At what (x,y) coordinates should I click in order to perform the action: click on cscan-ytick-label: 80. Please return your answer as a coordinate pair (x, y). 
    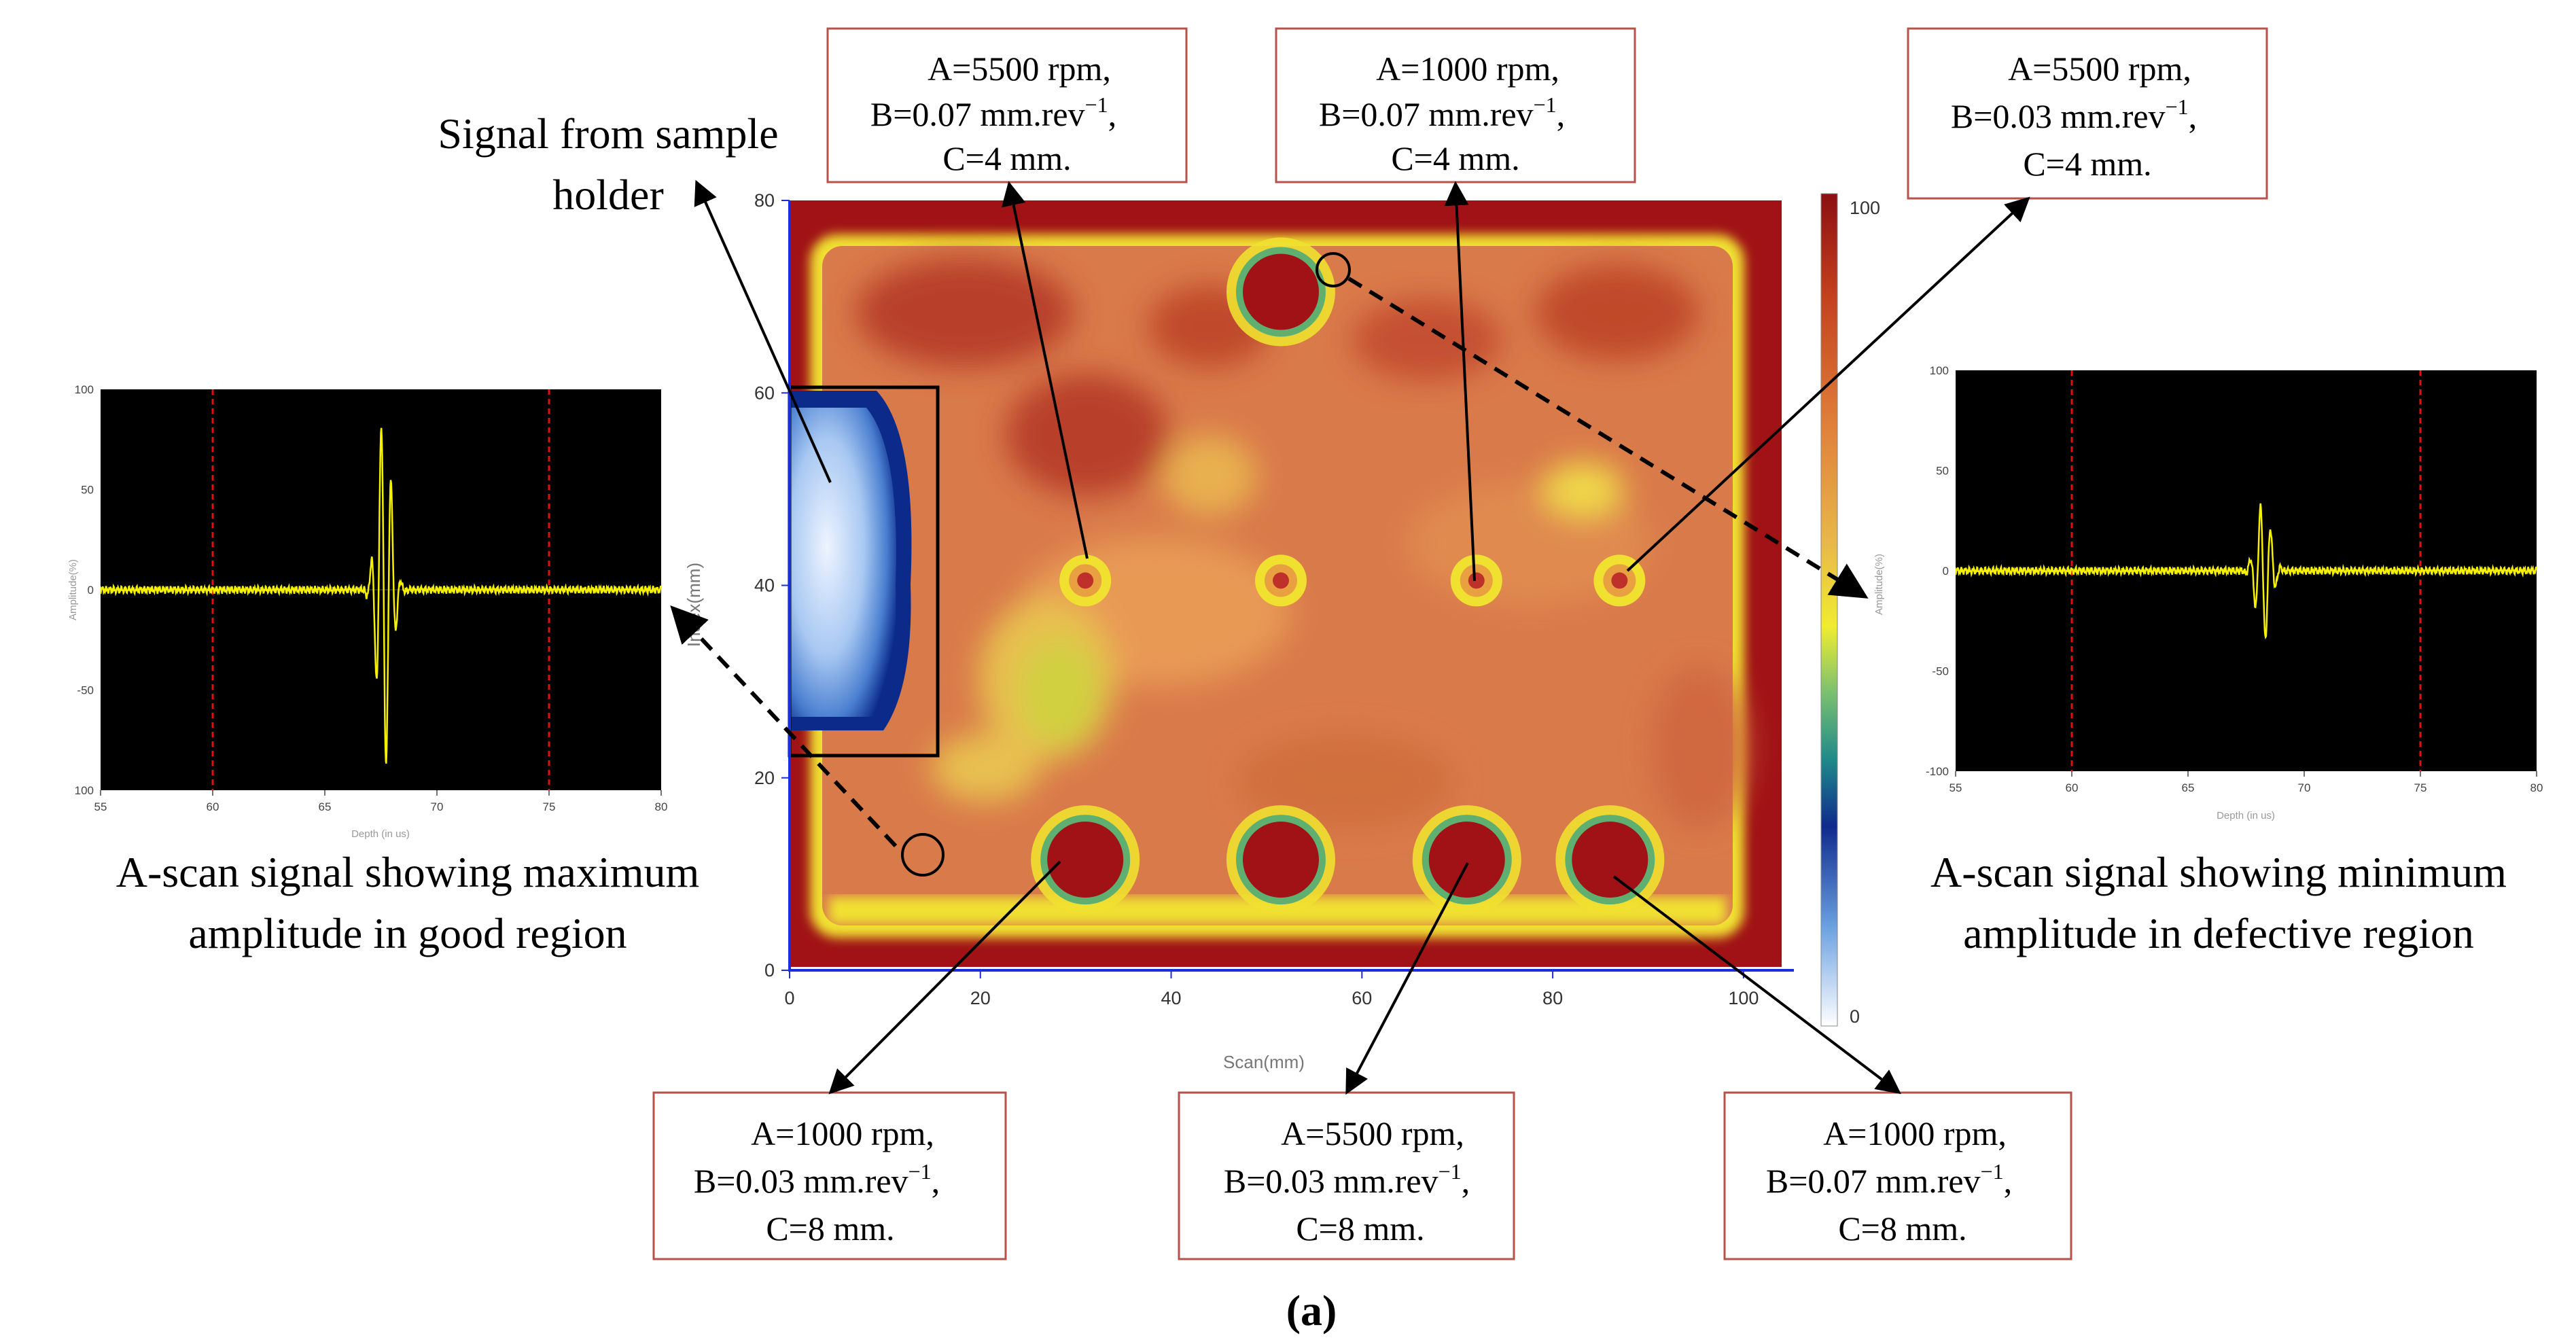
    Looking at the image, I should click on (764, 200).